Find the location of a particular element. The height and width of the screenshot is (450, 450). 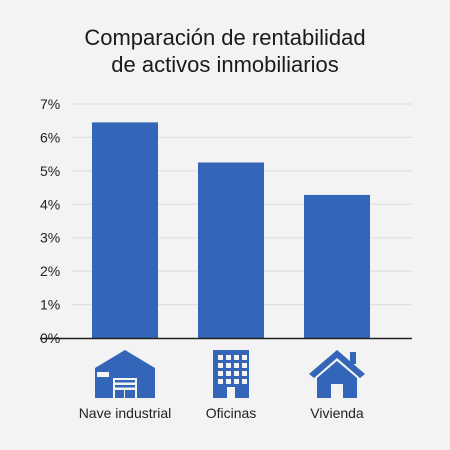

x-category-label: Nave industrial is located at coordinates (125, 413).